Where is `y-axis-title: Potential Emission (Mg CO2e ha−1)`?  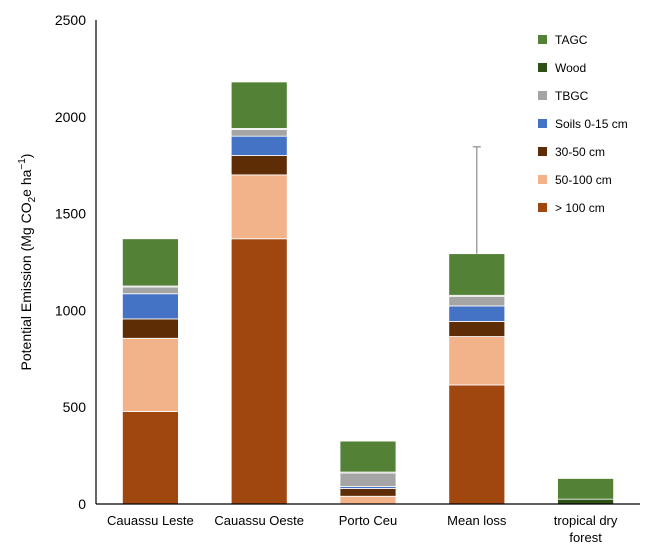 y-axis-title: Potential Emission (Mg CO2e ha−1) is located at coordinates (27, 262).